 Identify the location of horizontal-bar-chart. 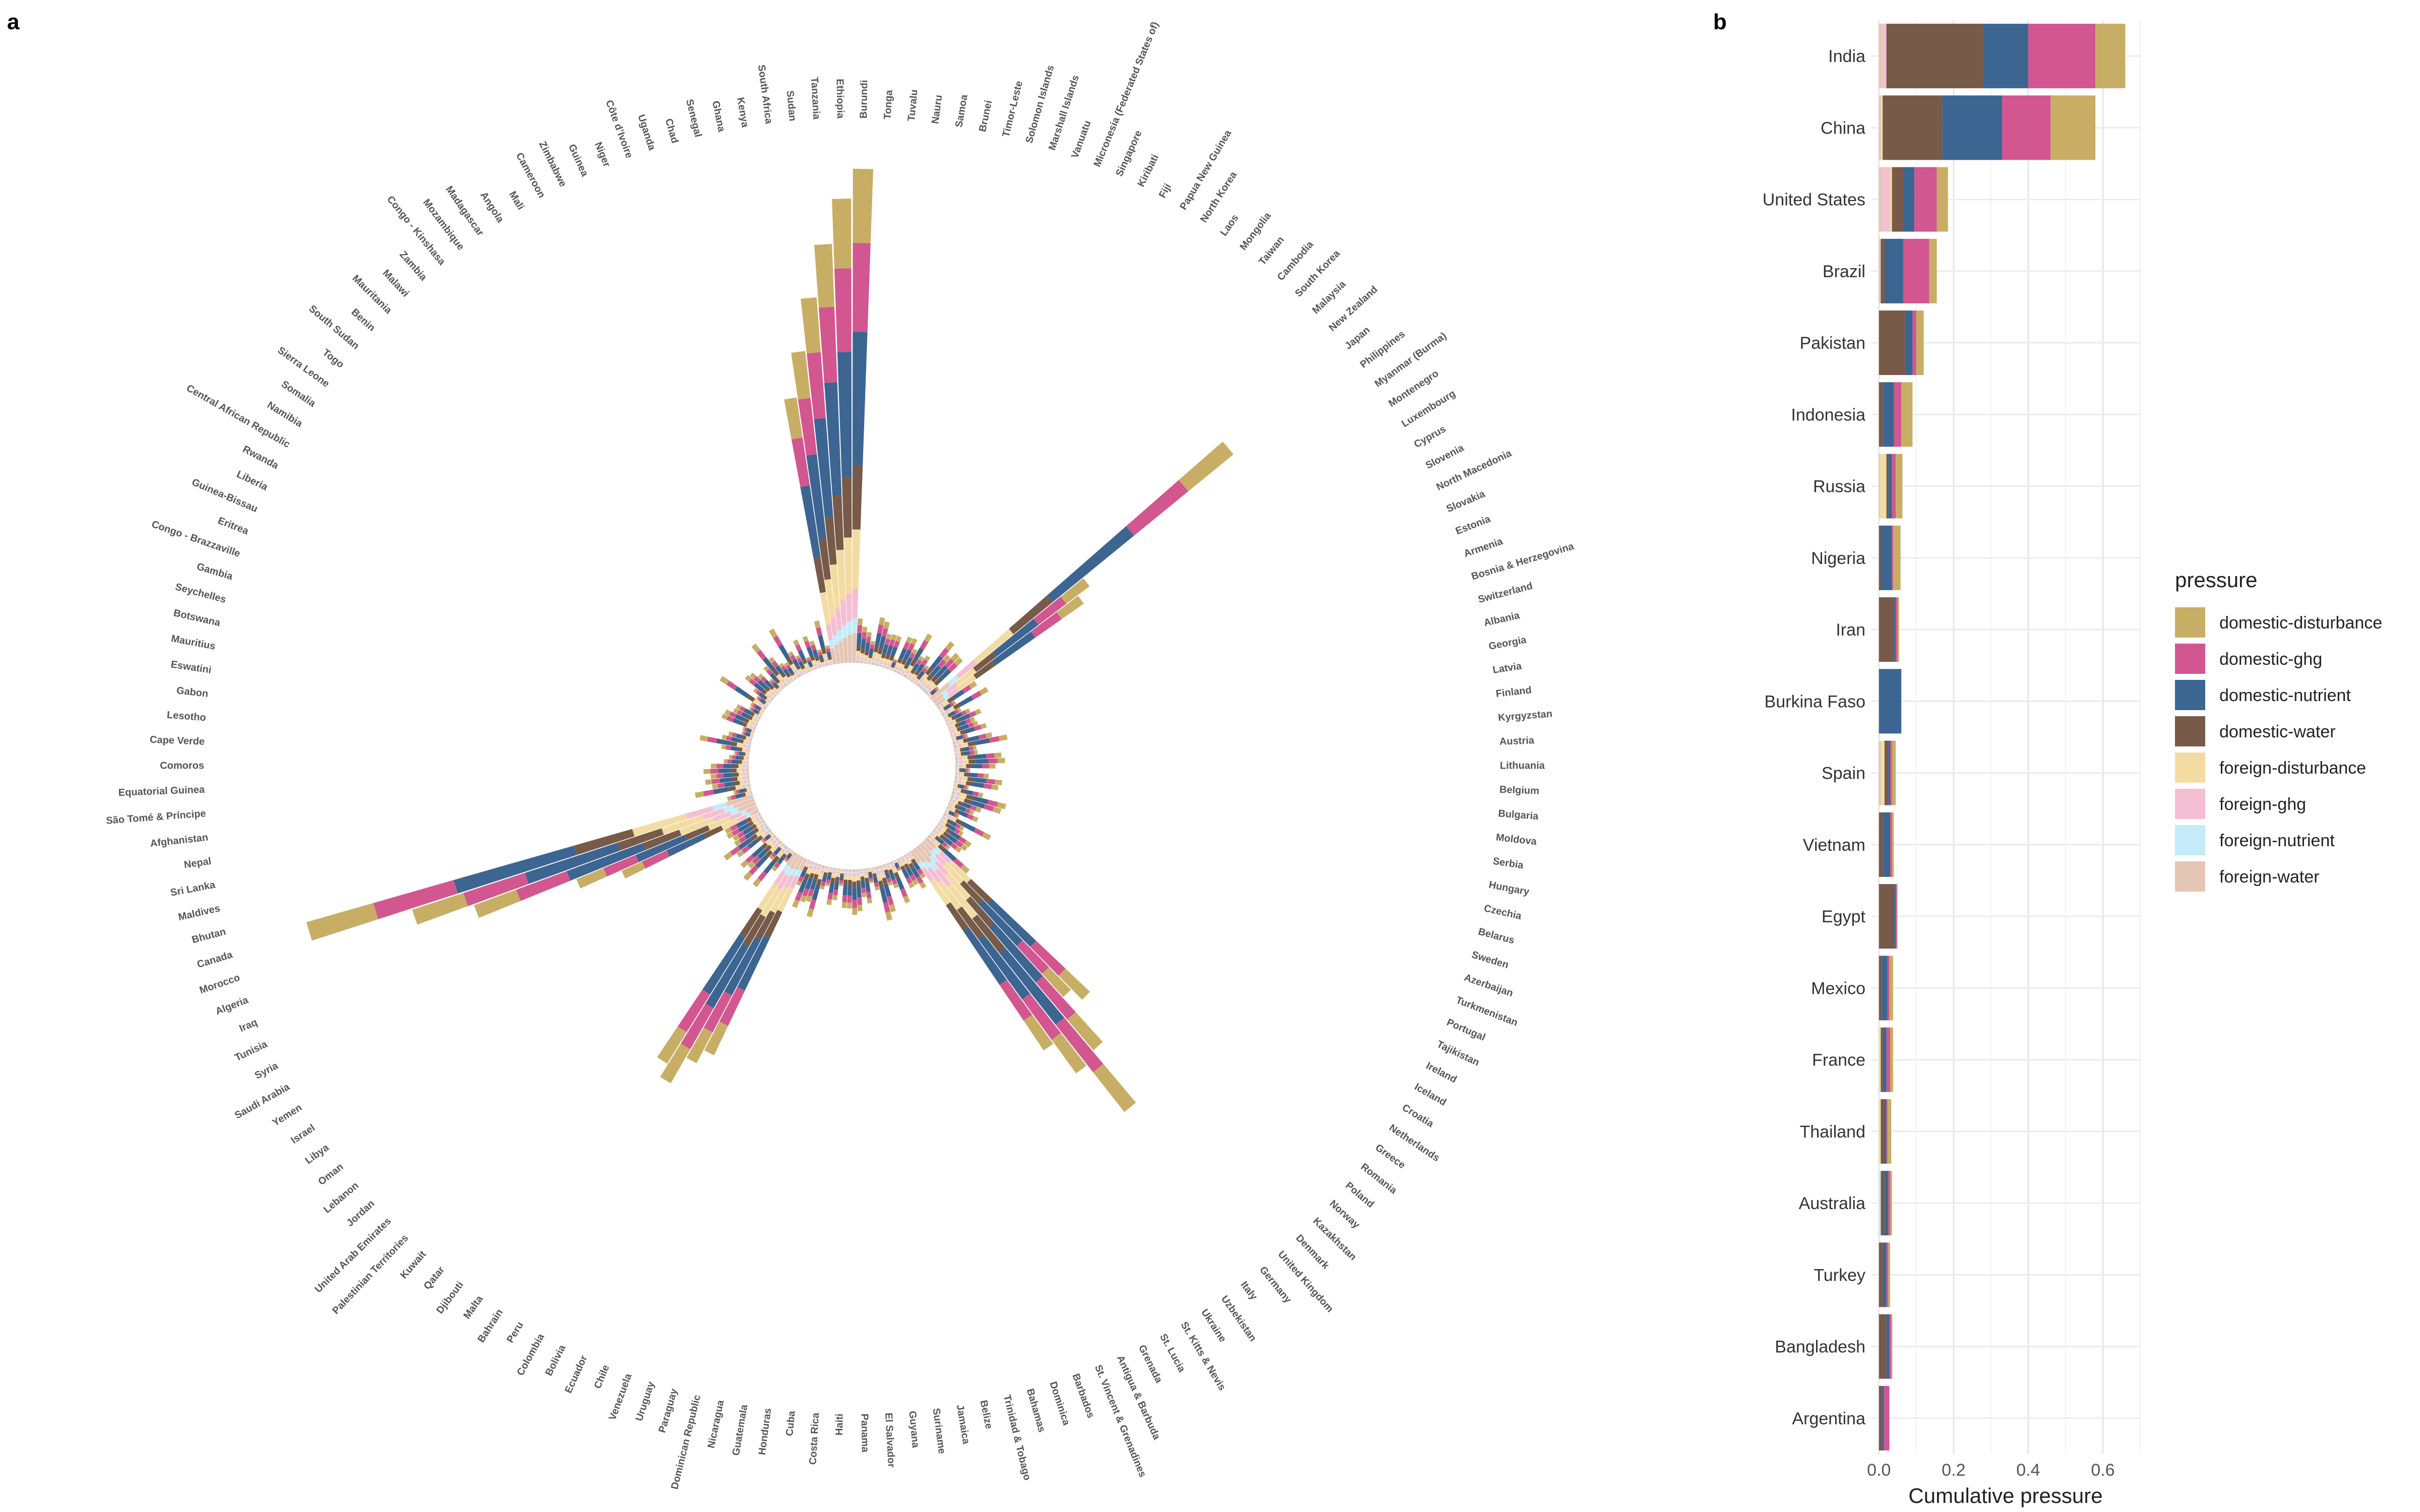
(2002, 737).